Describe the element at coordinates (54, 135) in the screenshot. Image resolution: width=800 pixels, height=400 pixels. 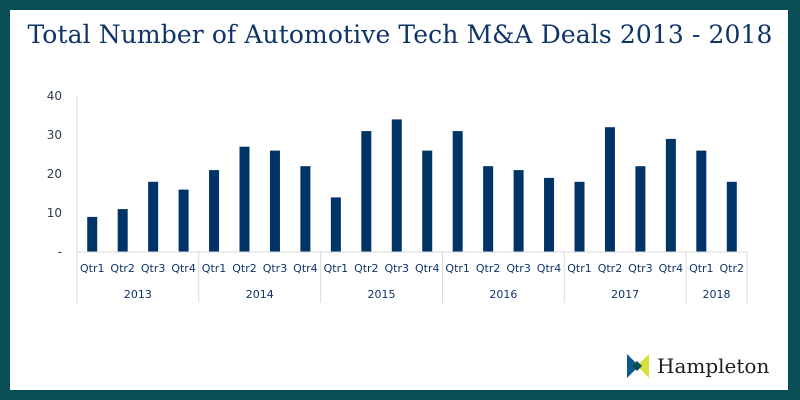
I see `y-tick-label: 30` at that location.